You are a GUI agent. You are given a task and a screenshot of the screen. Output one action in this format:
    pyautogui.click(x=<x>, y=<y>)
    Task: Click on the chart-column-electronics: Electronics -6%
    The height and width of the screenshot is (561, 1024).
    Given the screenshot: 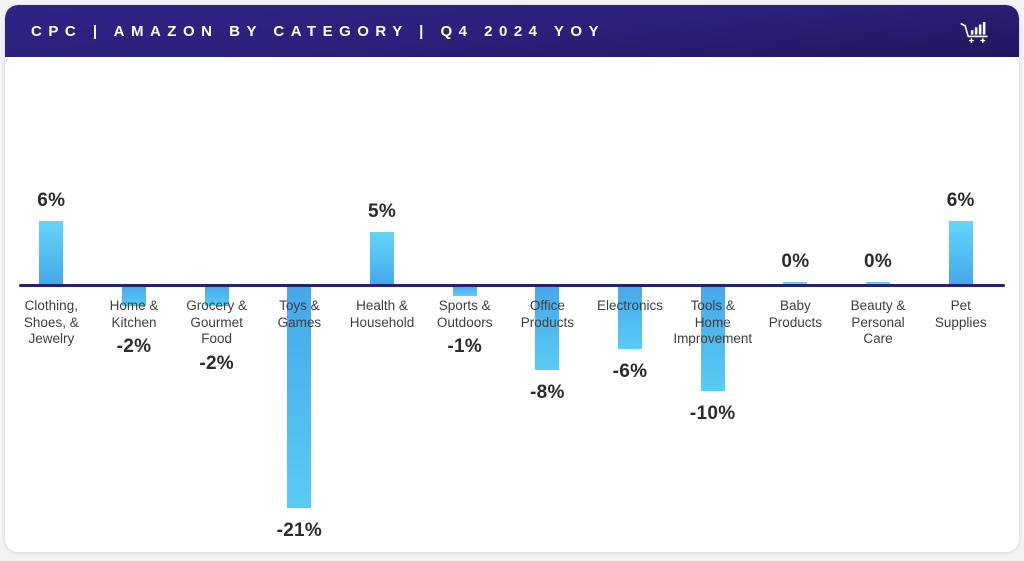 What is the action you would take?
    pyautogui.click(x=630, y=305)
    